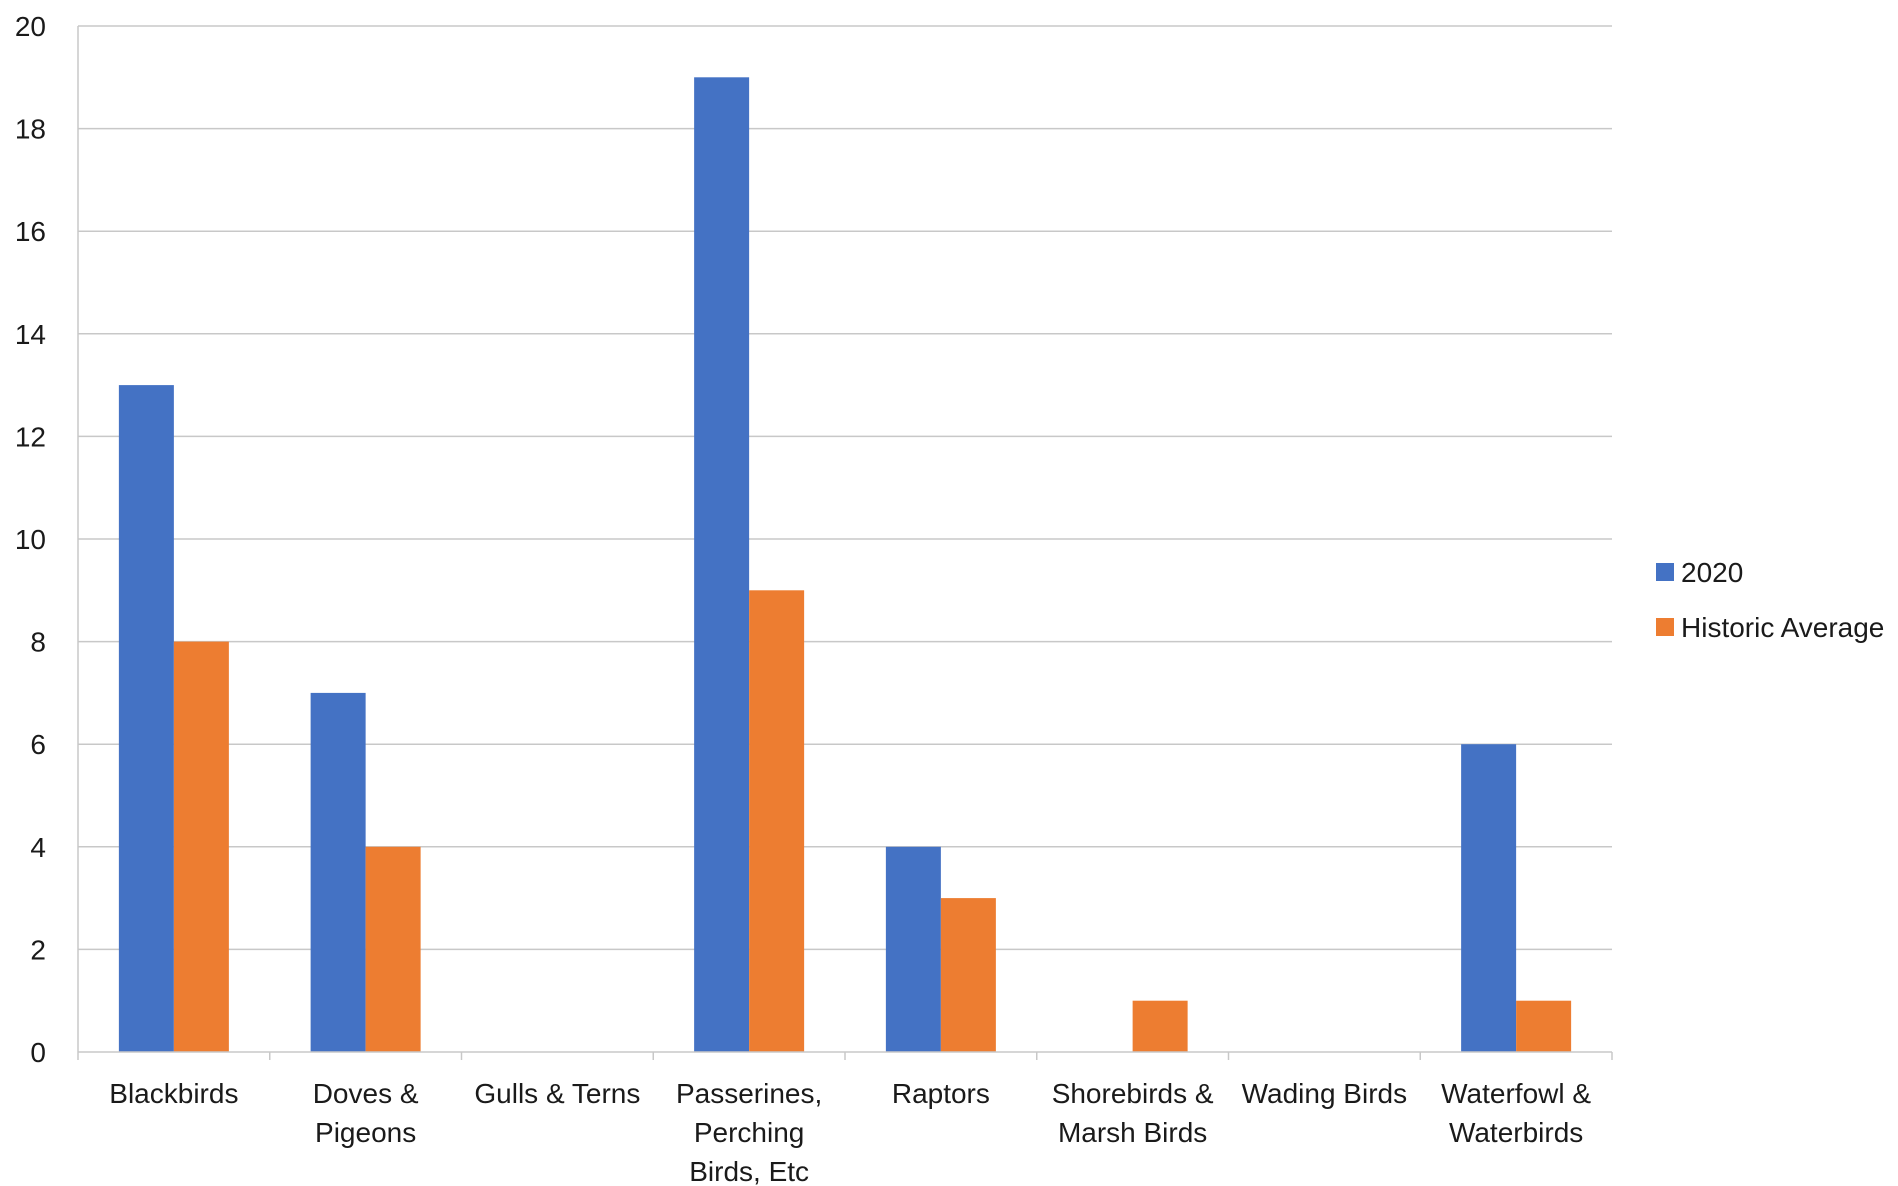 This screenshot has height=1186, width=1898. I want to click on legend-label: Historic Average, so click(1782, 627).